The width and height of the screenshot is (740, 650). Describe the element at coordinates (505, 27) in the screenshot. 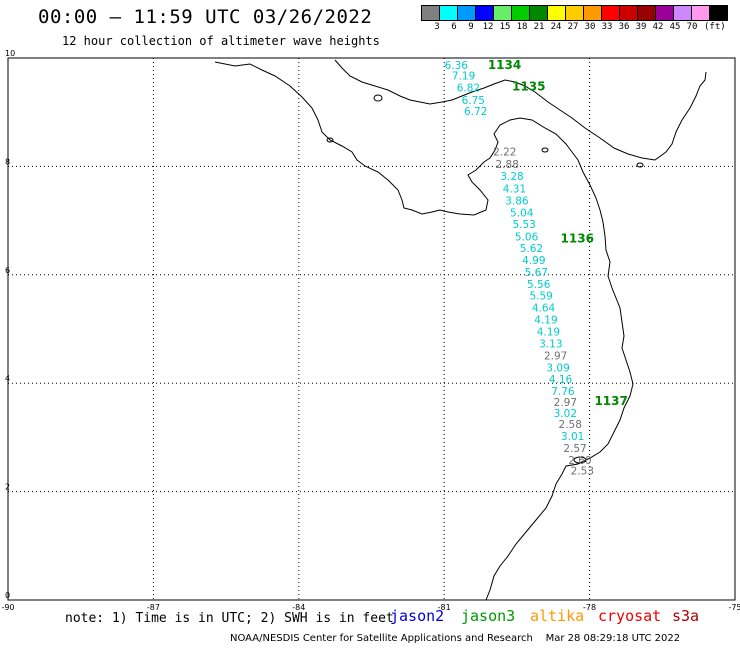

I see `legend-label: 15` at that location.